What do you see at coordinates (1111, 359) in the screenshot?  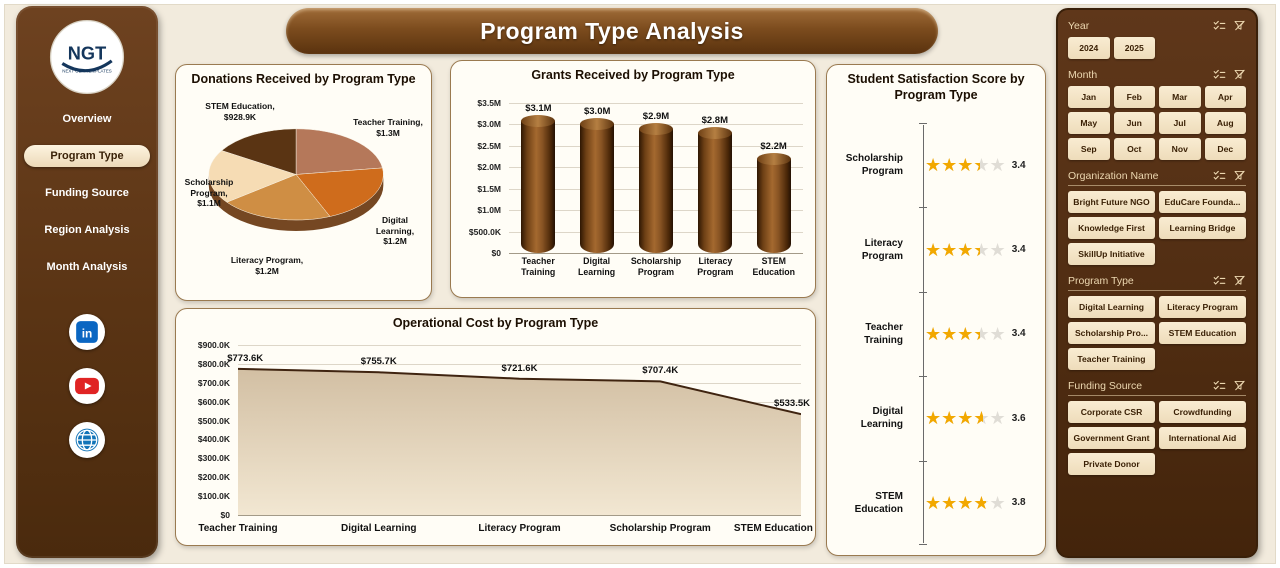 I see `filter-option-teacher-training: Teacher Training` at bounding box center [1111, 359].